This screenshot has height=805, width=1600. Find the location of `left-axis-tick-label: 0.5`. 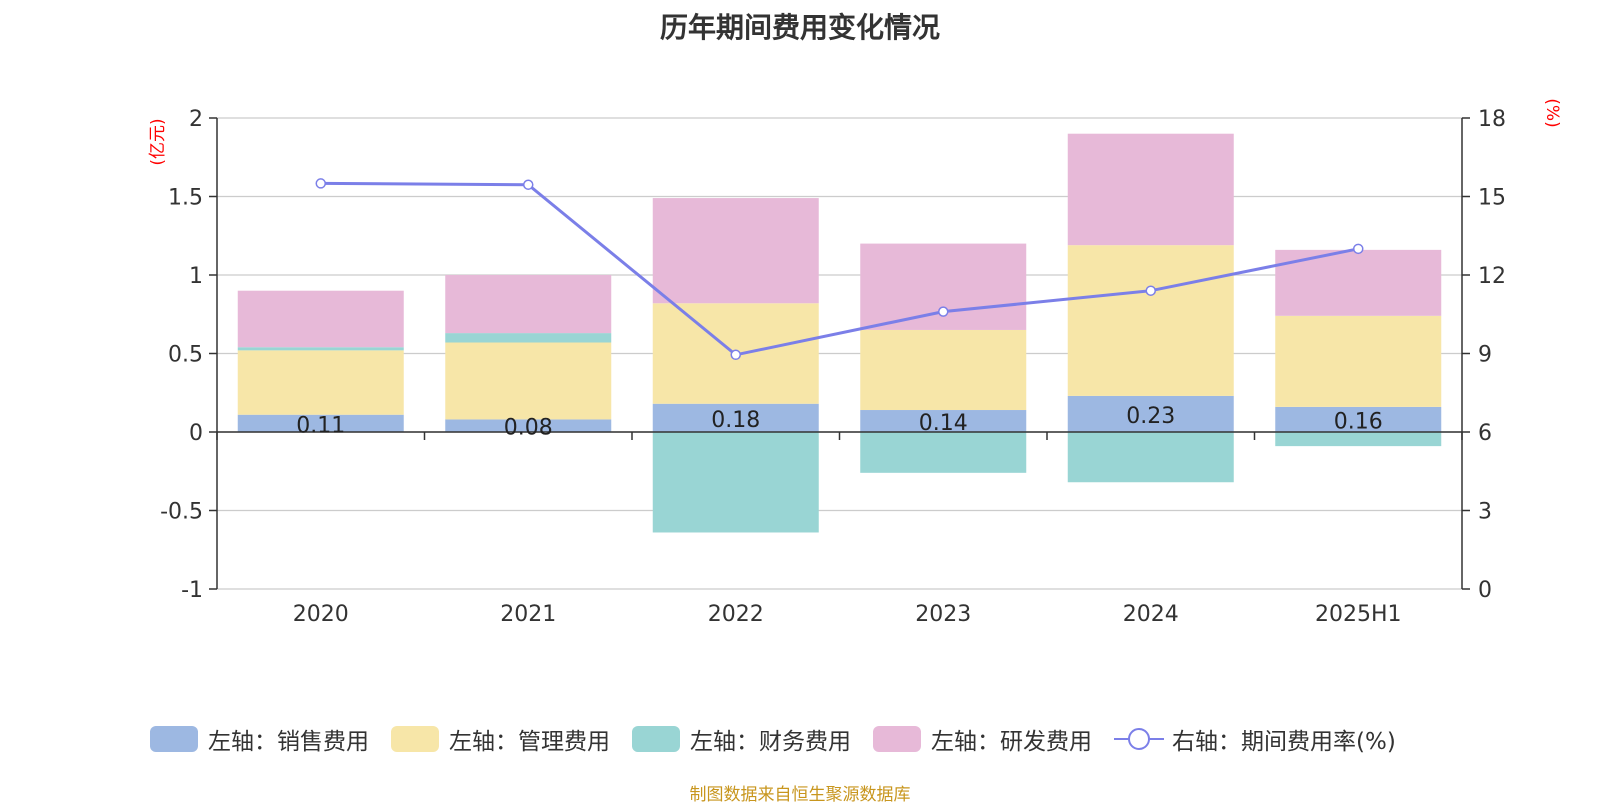

left-axis-tick-label: 0.5 is located at coordinates (185, 355).